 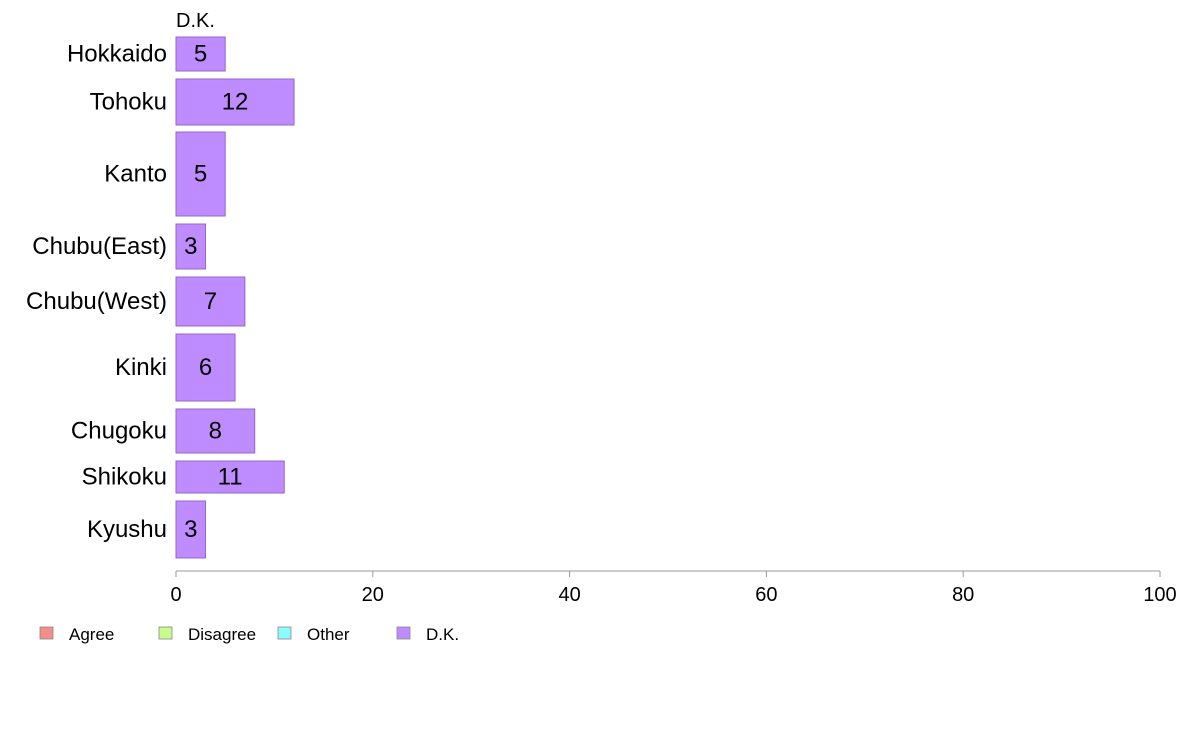 I want to click on category-label: Kinki, so click(x=141, y=367).